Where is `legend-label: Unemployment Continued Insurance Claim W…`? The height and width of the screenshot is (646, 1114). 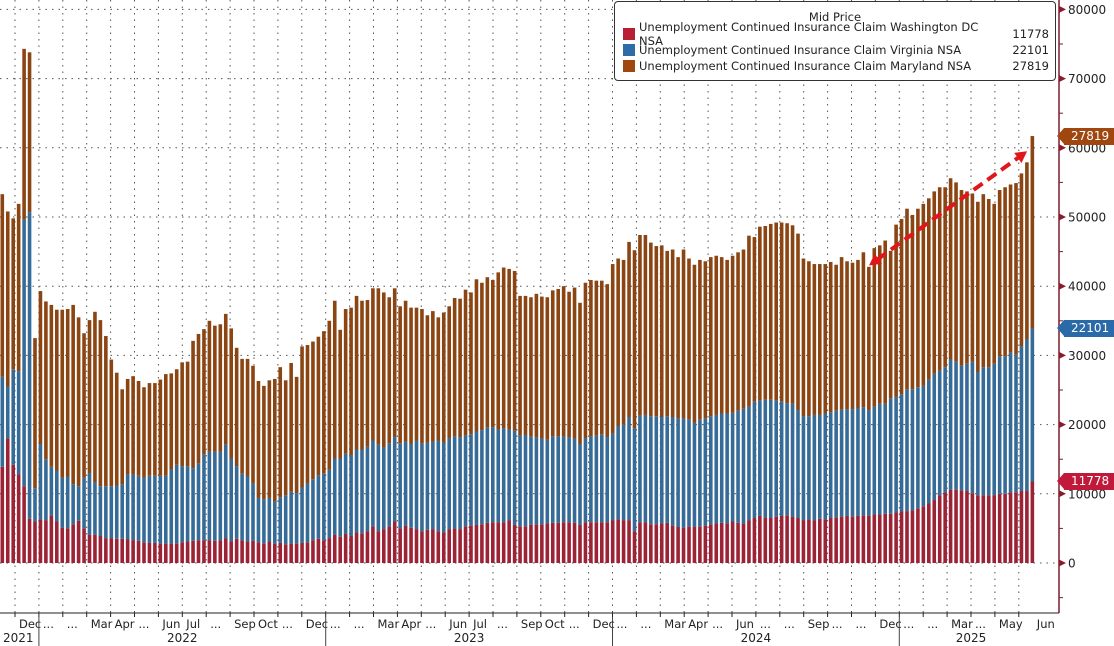 legend-label: Unemployment Continued Insurance Claim W… is located at coordinates (809, 34).